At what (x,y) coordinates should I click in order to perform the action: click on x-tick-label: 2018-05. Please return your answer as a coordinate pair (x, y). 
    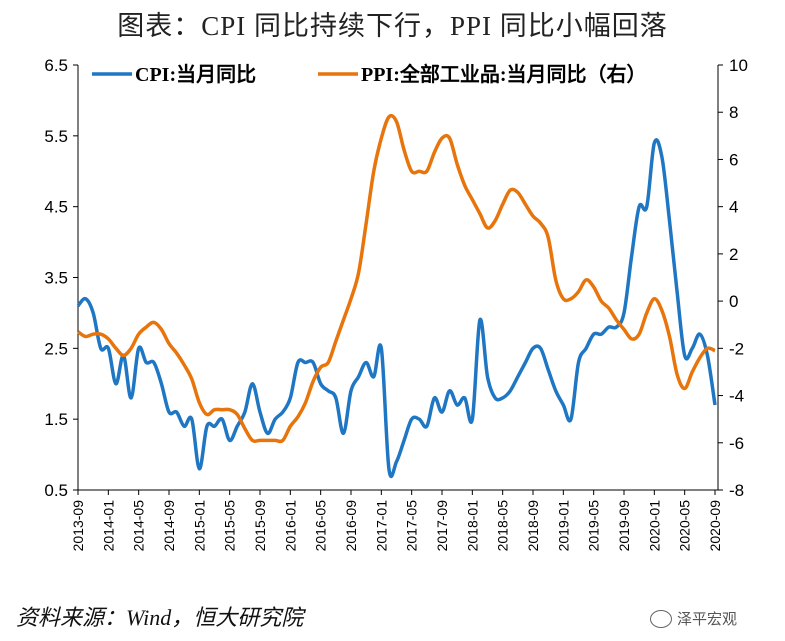
    Looking at the image, I should click on (503, 526).